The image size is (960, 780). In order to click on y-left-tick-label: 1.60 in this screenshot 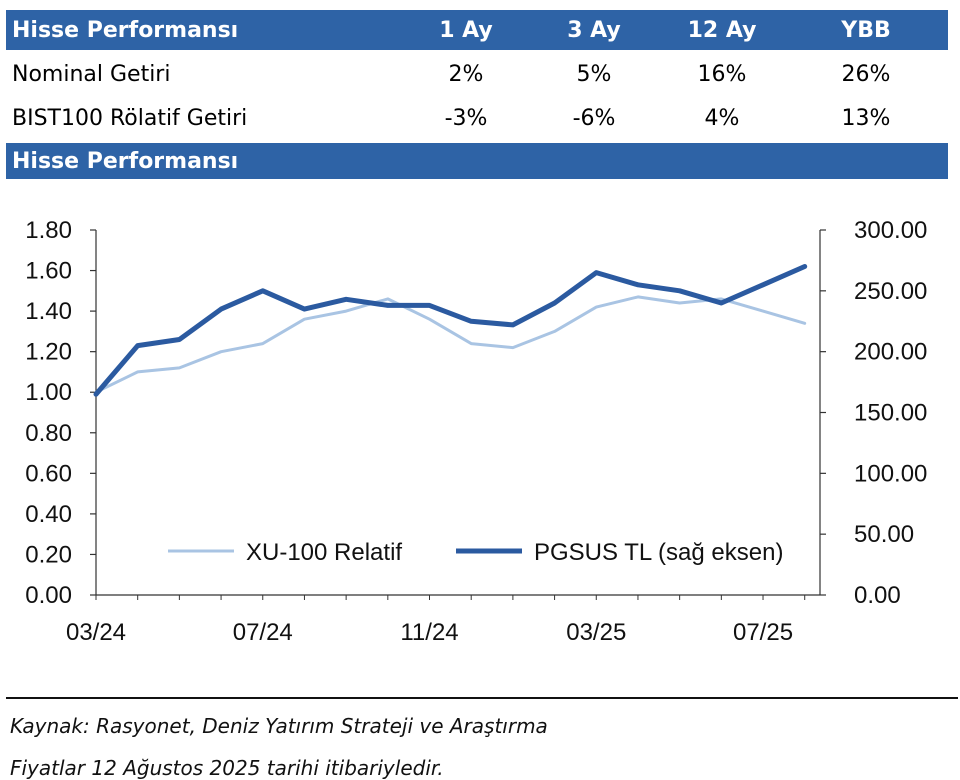, I will do `click(48, 271)`.